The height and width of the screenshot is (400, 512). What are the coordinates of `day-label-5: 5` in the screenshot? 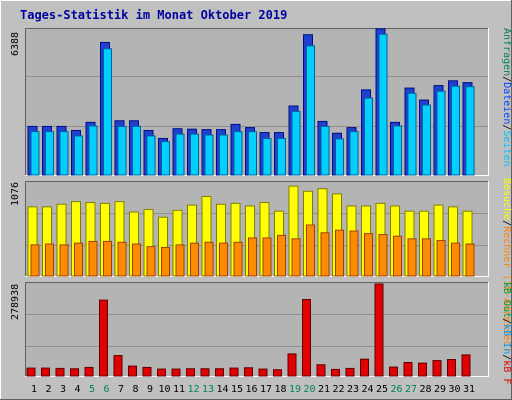 It's located at (92, 389).